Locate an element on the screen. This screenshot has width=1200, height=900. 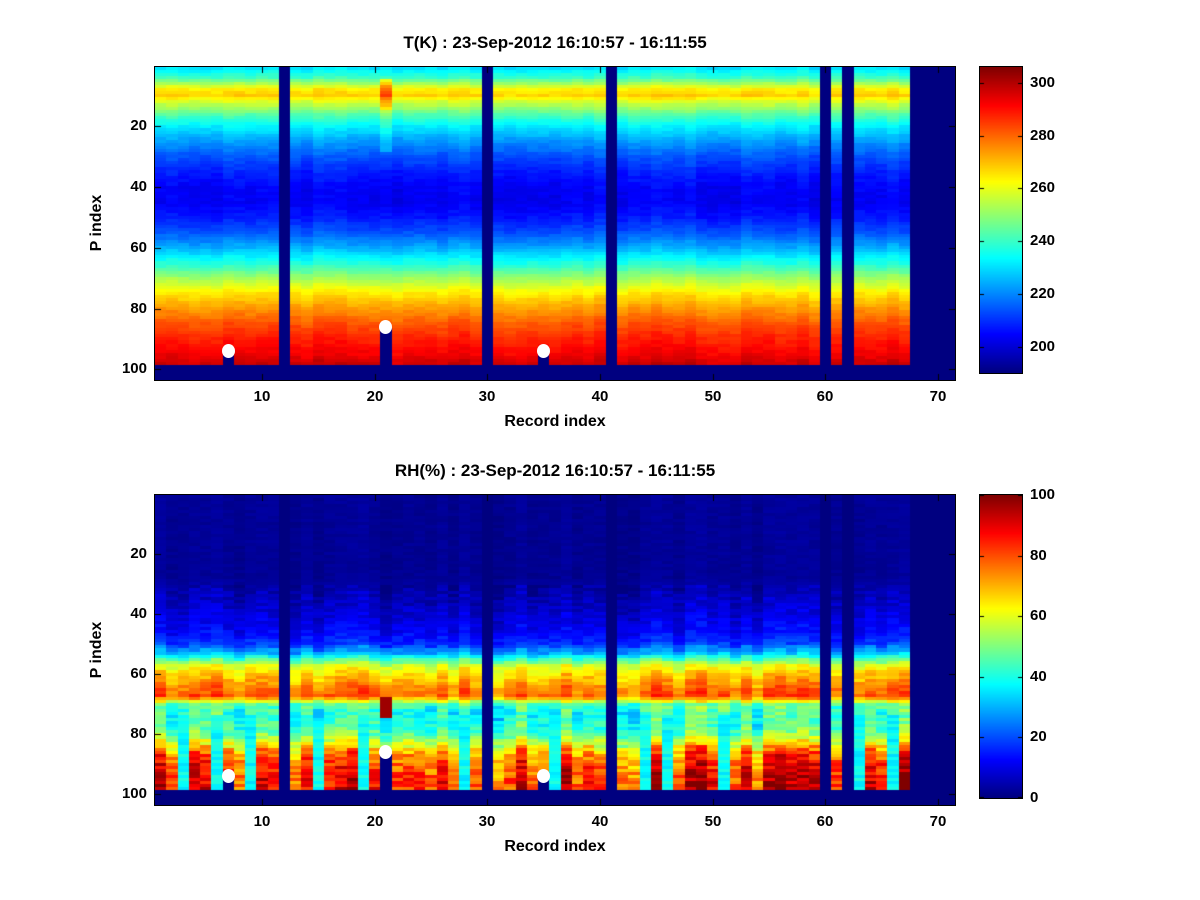
colorbar-tick-label: 220 is located at coordinates (1043, 293).